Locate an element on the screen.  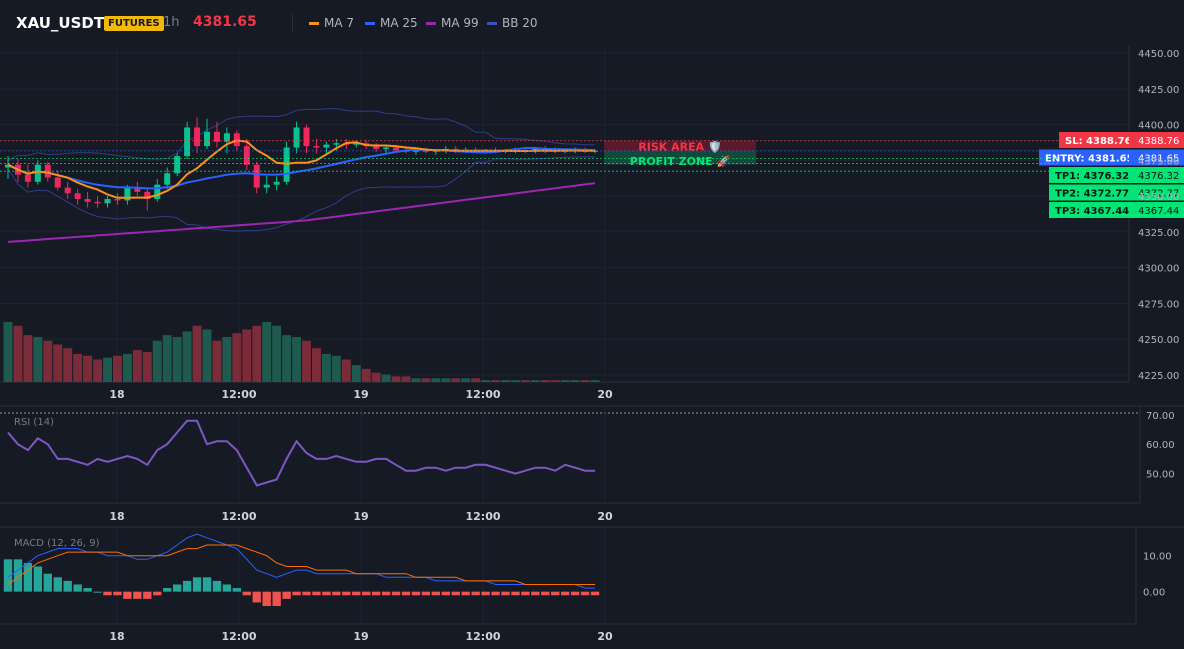
moving-averages is located at coordinates (301, 191).